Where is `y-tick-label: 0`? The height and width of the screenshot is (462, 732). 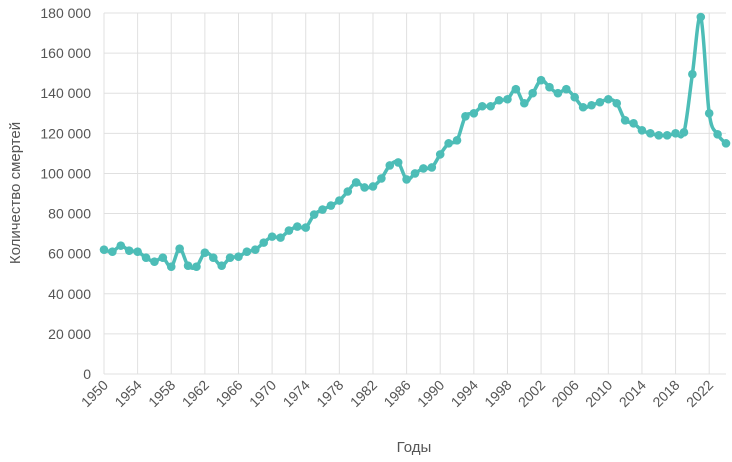 y-tick-label: 0 is located at coordinates (87, 374).